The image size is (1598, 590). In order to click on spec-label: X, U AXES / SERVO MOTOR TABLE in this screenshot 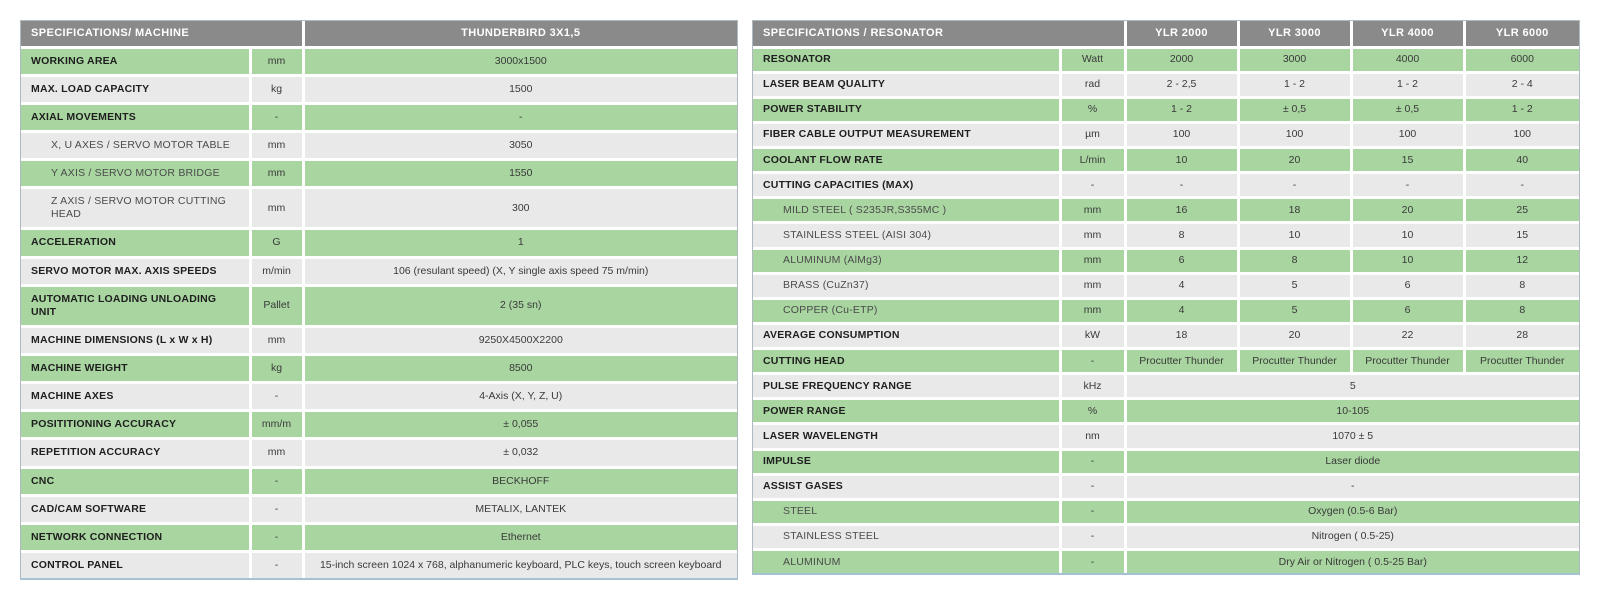, I will do `click(135, 144)`.